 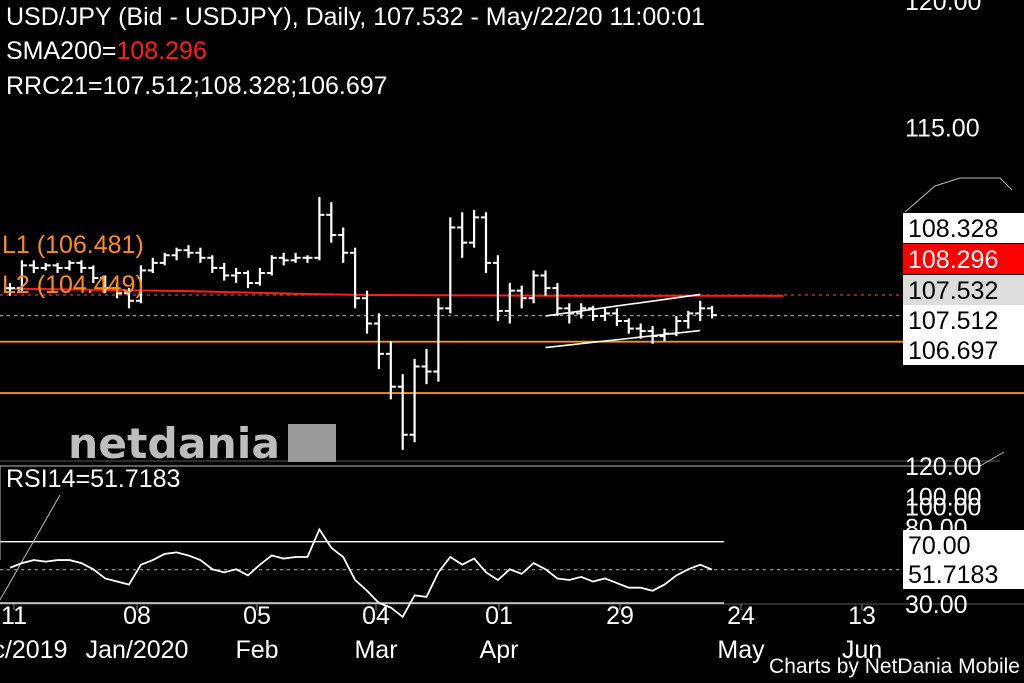 What do you see at coordinates (936, 605) in the screenshot?
I see `rsi-tick-label: 30.00` at bounding box center [936, 605].